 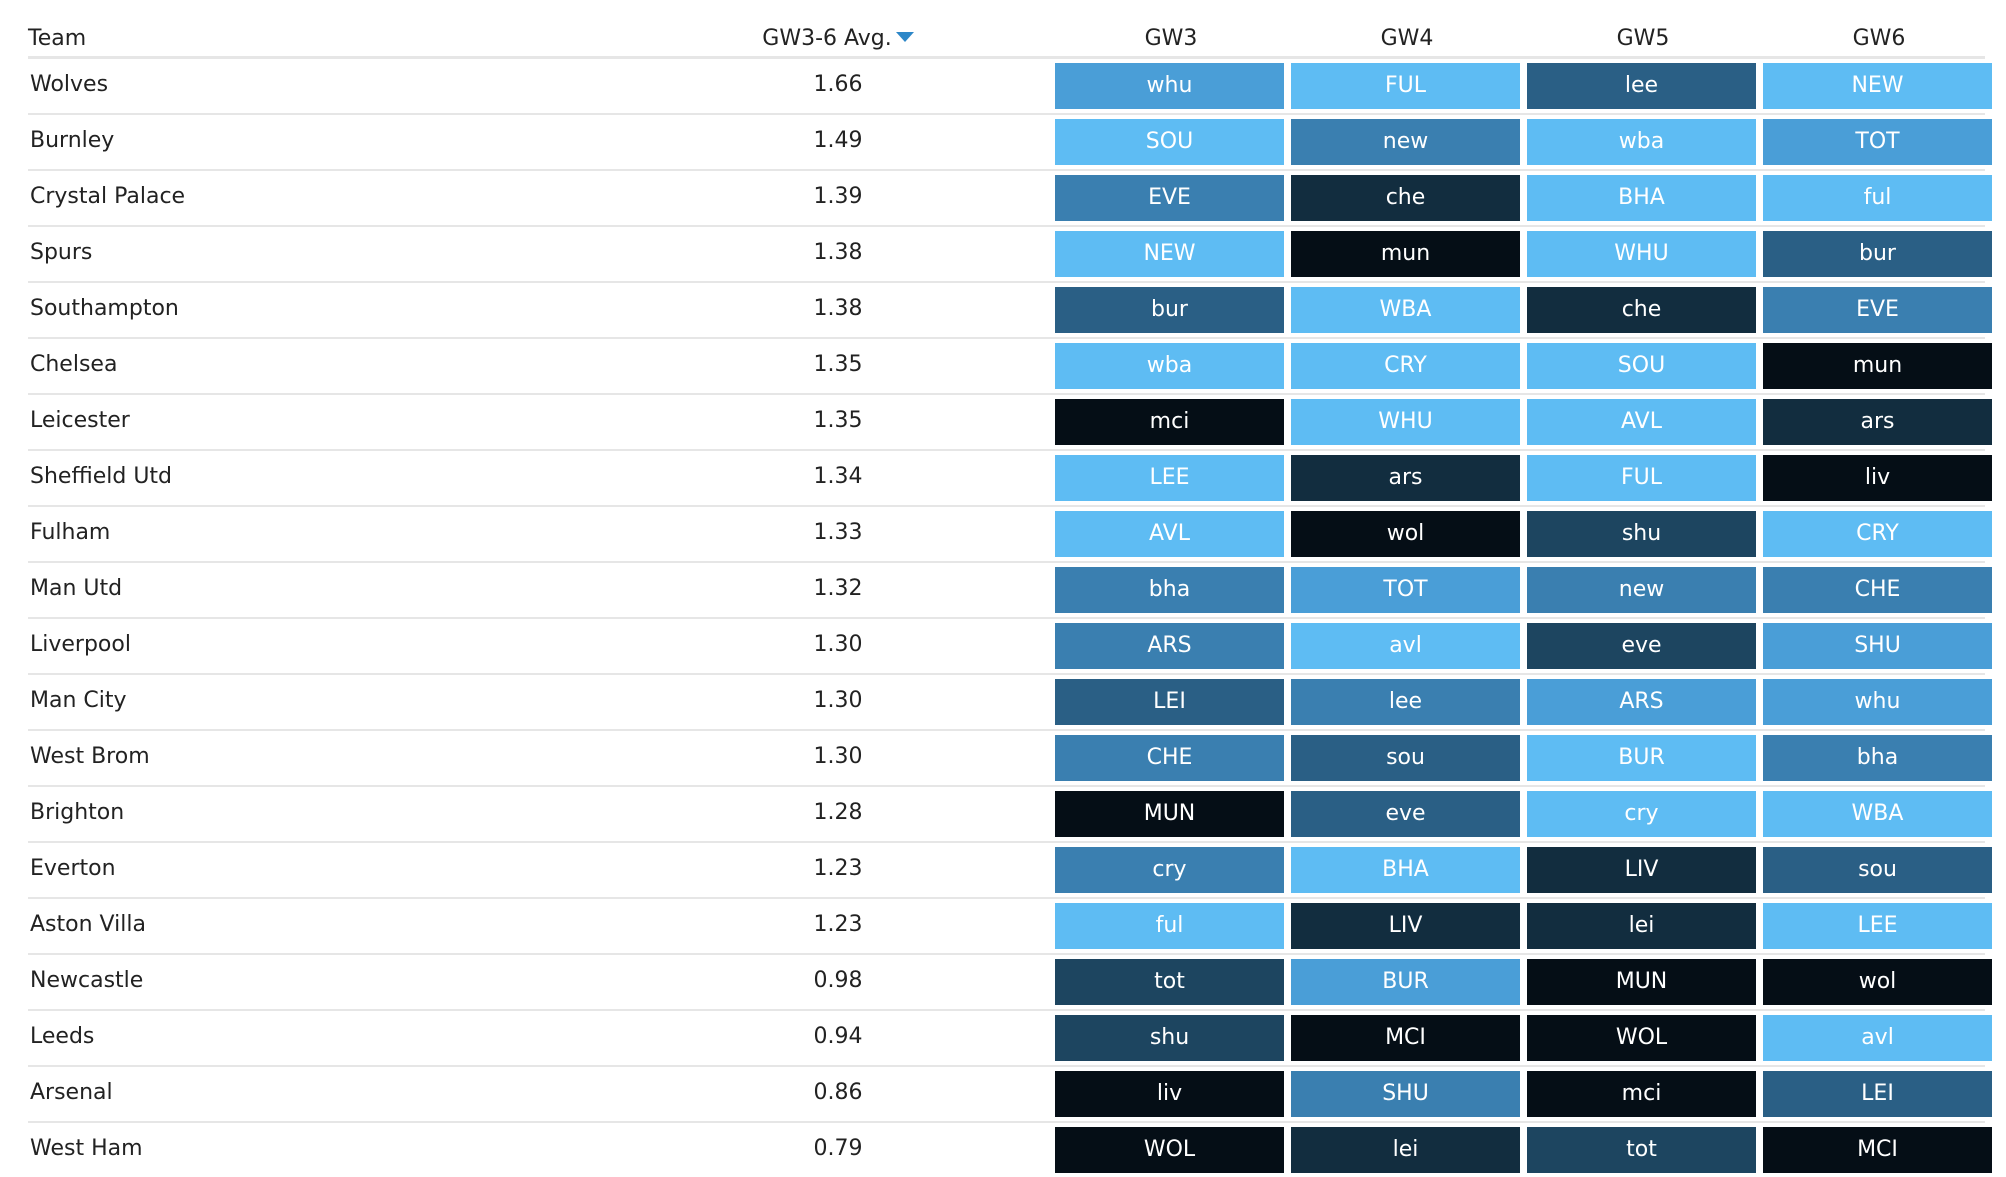 I want to click on fixture-cell-gw4: mun, so click(x=1405, y=254).